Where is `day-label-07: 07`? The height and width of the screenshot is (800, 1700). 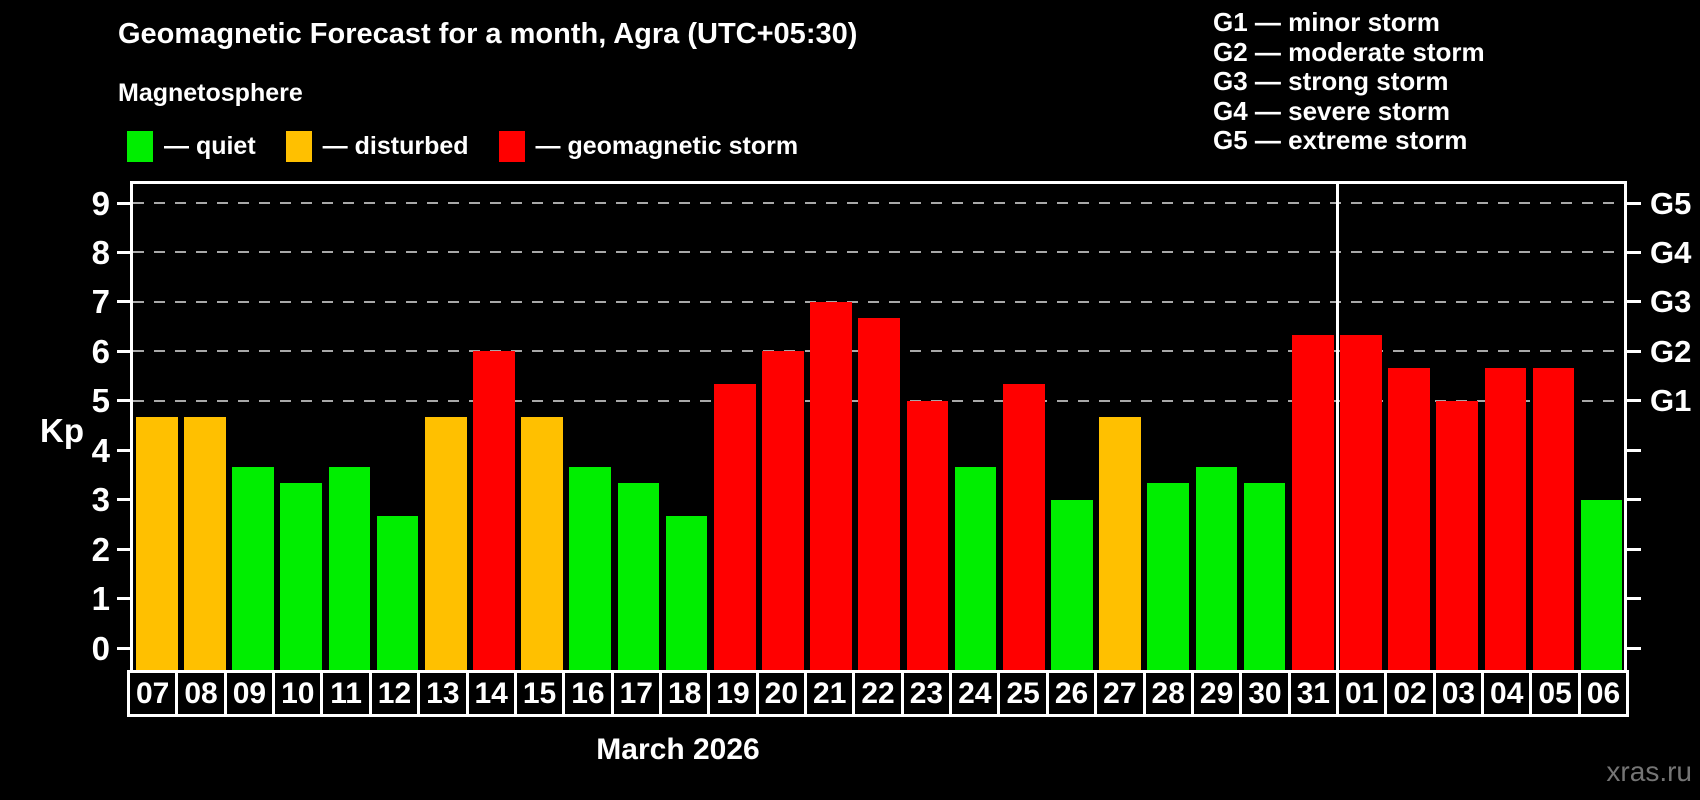 day-label-07: 07 is located at coordinates (152, 693).